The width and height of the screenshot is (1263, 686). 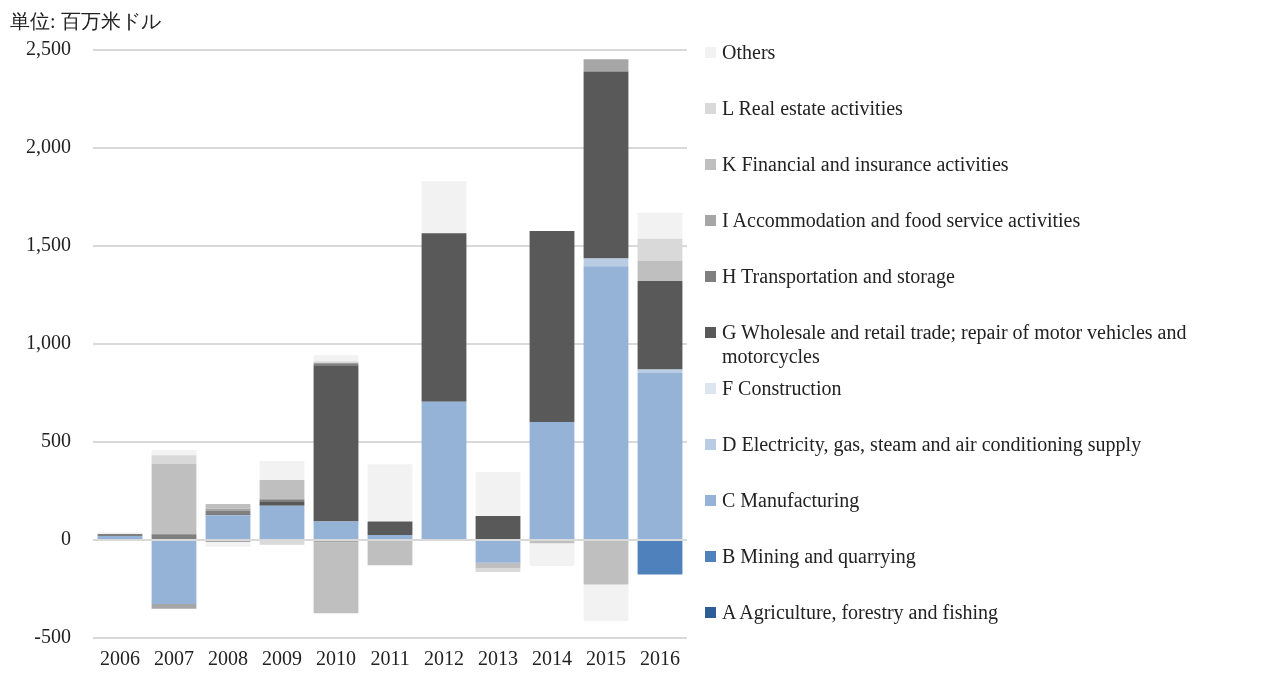 I want to click on legend-label: L Real estate activities, so click(x=812, y=108).